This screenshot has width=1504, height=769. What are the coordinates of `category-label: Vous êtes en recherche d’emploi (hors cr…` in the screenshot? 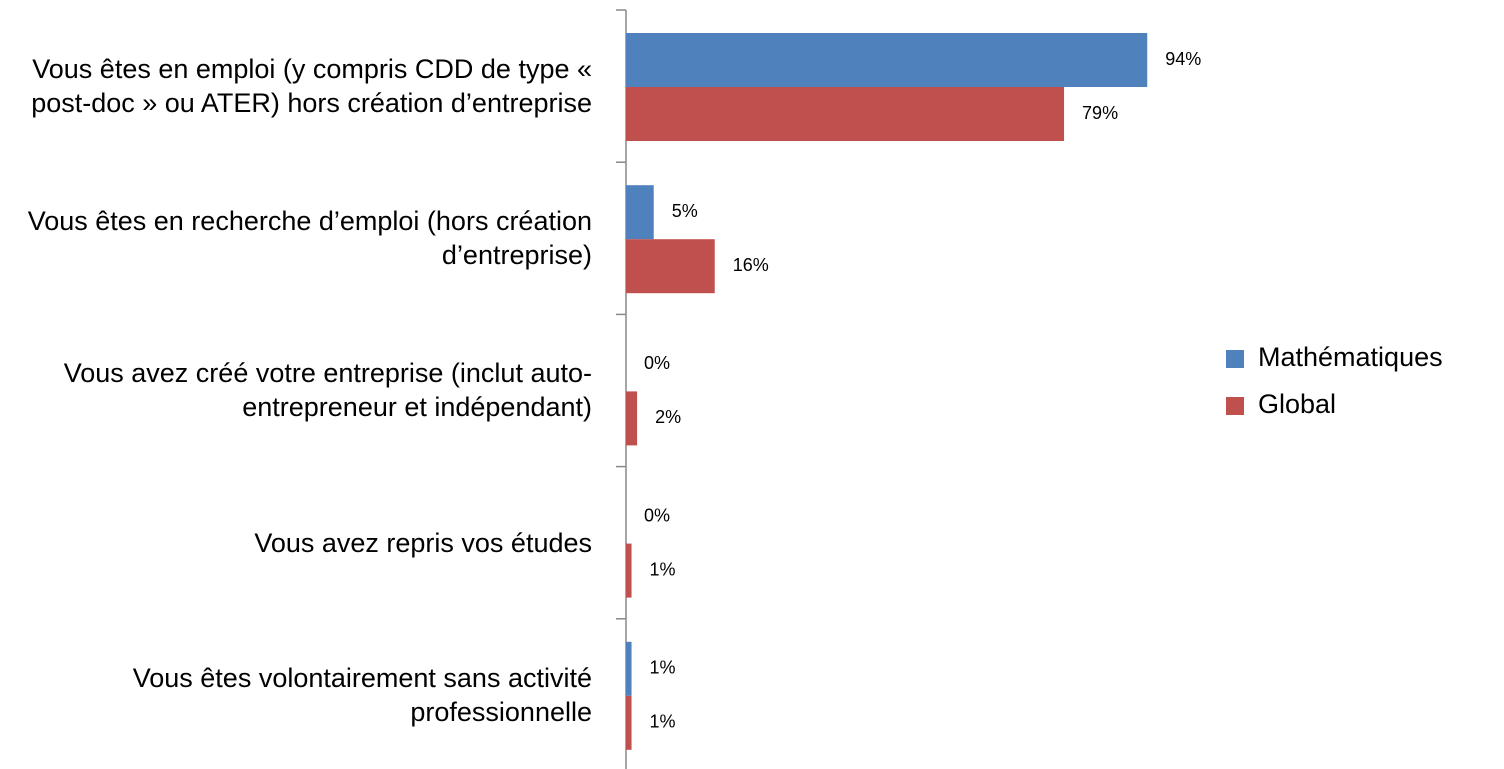 It's located at (296, 238).